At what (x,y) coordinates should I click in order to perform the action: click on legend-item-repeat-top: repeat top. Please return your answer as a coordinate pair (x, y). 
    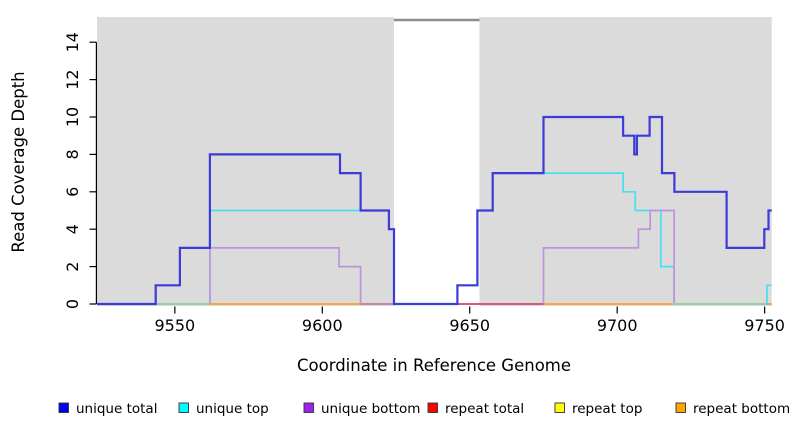
    Looking at the image, I should click on (598, 409).